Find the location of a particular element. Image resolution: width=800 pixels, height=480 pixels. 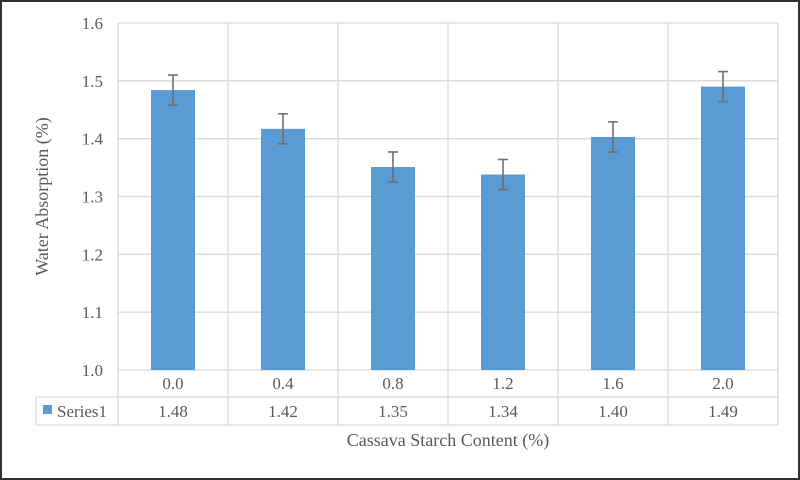

y-tick-label: 1.1 is located at coordinates (92, 312).